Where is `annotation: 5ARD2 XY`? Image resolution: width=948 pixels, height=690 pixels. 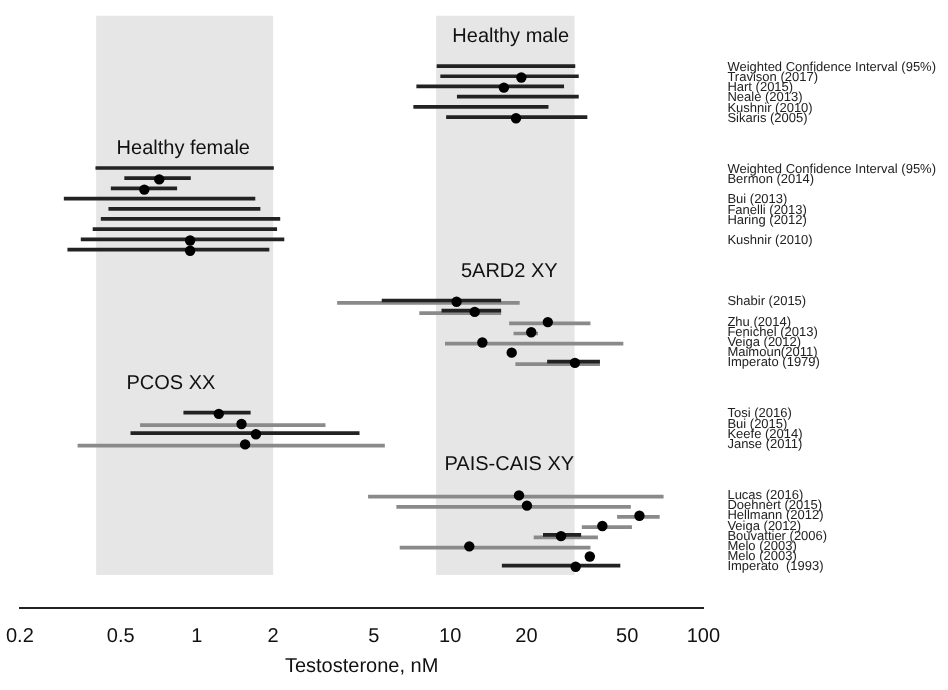 annotation: 5ARD2 XY is located at coordinates (509, 271).